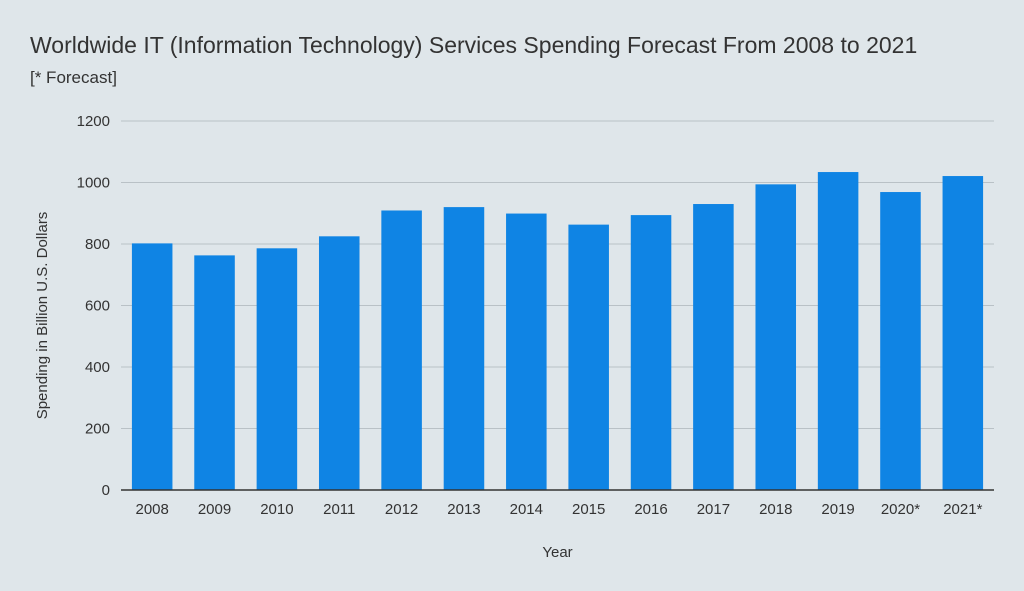 The image size is (1024, 591). What do you see at coordinates (276, 509) in the screenshot?
I see `x-tick-label: 2010` at bounding box center [276, 509].